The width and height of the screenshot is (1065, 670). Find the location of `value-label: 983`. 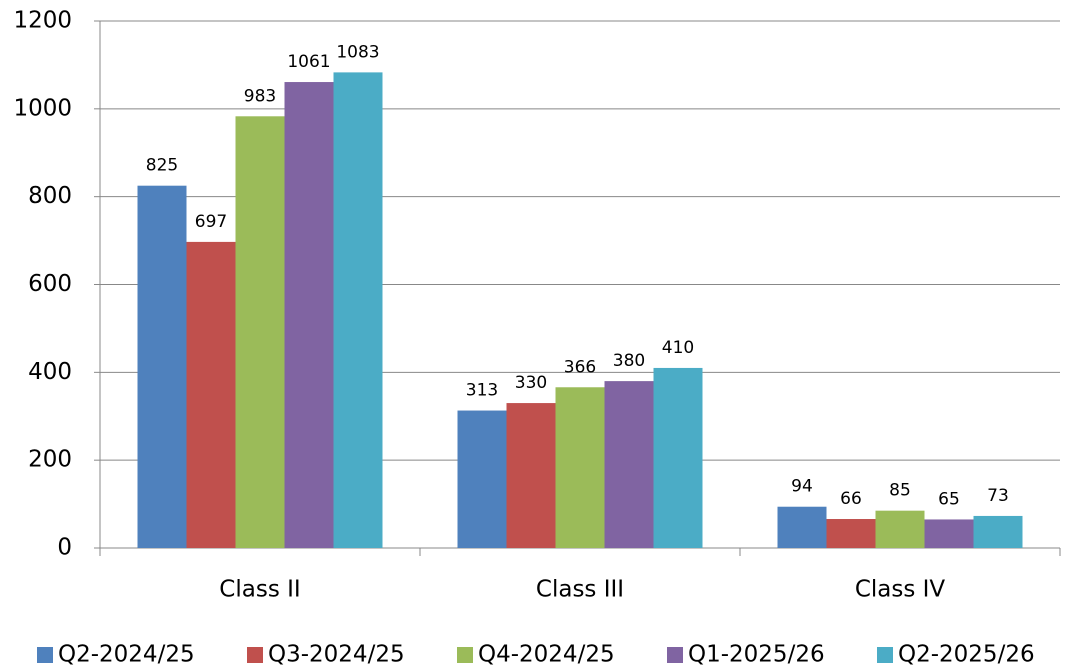

value-label: 983 is located at coordinates (260, 96).